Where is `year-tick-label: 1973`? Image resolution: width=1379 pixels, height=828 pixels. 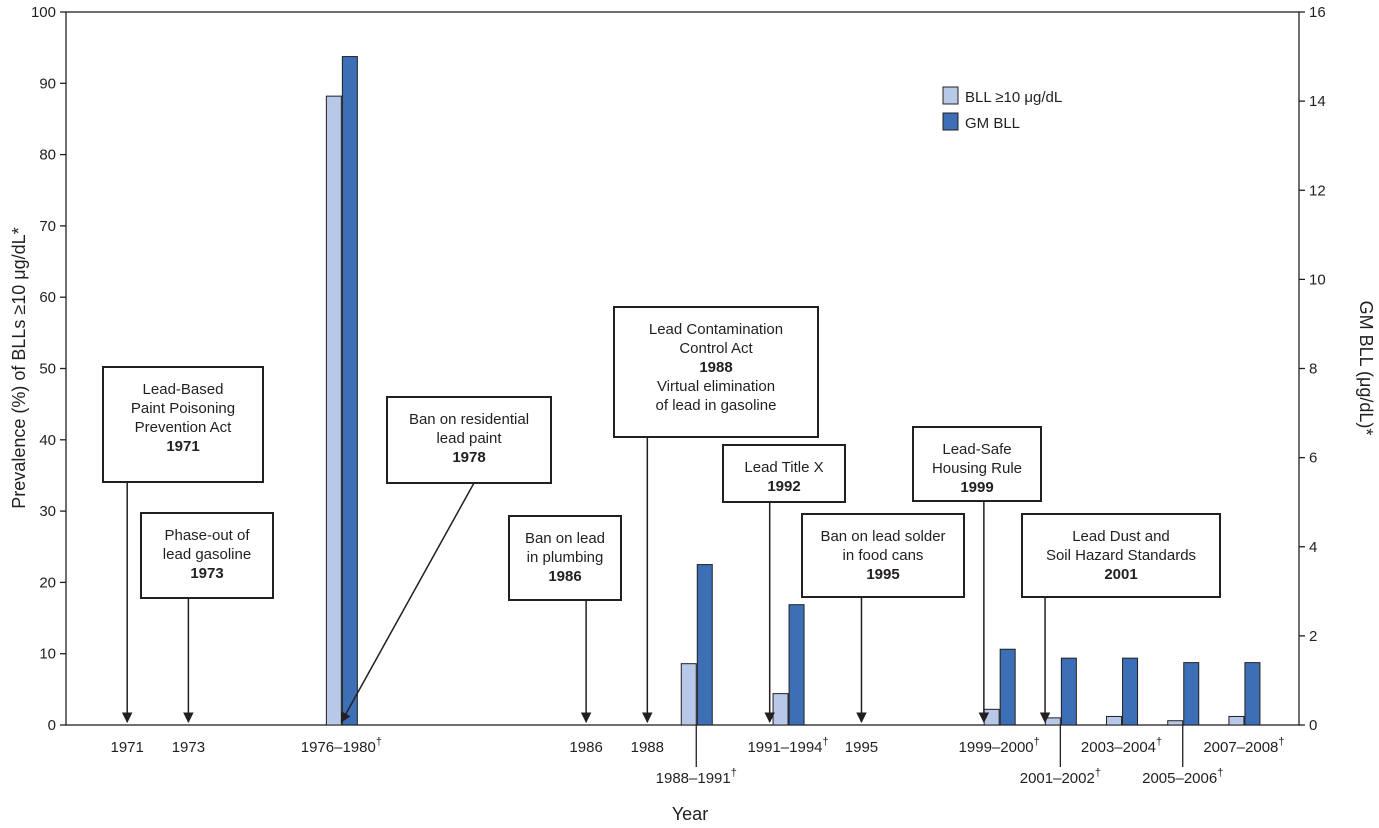 year-tick-label: 1973 is located at coordinates (188, 747).